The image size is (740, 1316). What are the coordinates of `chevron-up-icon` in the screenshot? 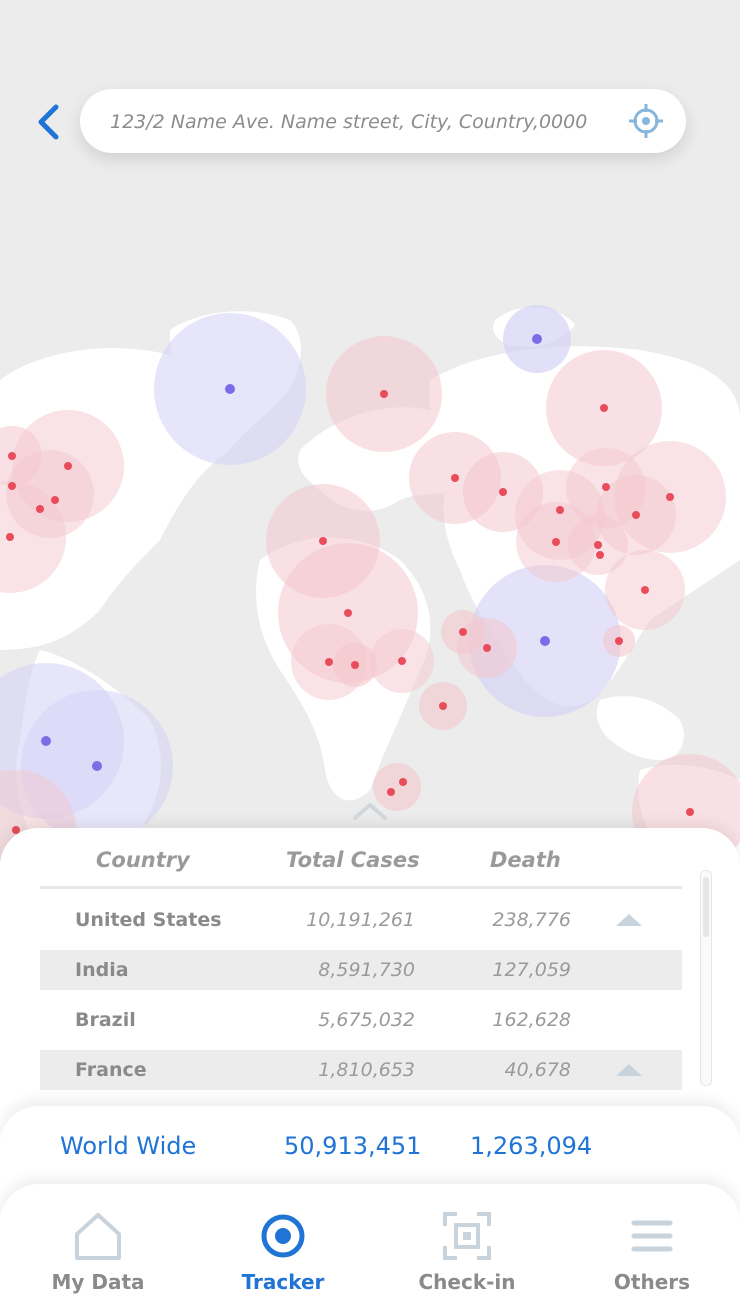 It's located at (370, 811).